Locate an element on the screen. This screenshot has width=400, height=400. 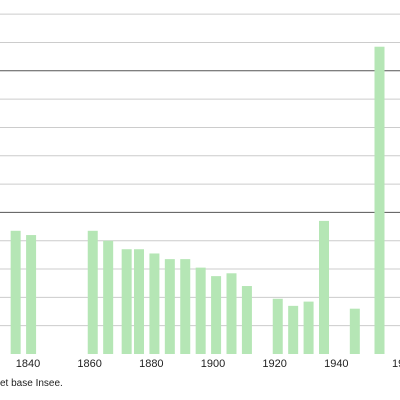
bar-1954 is located at coordinates (379, 200).